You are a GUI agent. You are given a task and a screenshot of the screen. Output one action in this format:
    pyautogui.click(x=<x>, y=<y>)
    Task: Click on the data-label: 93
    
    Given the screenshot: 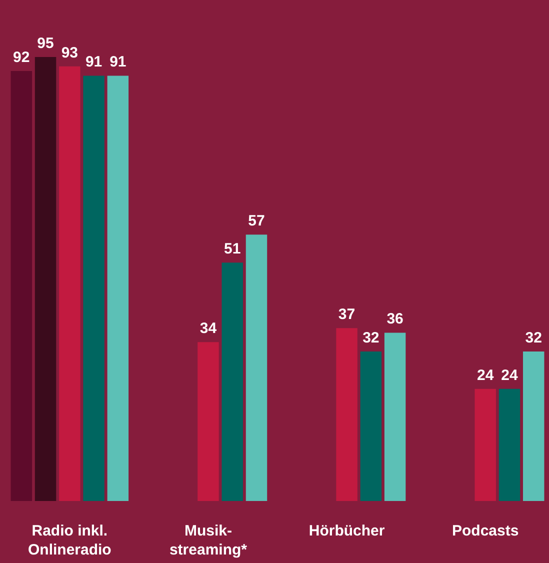 What is the action you would take?
    pyautogui.click(x=69, y=53)
    